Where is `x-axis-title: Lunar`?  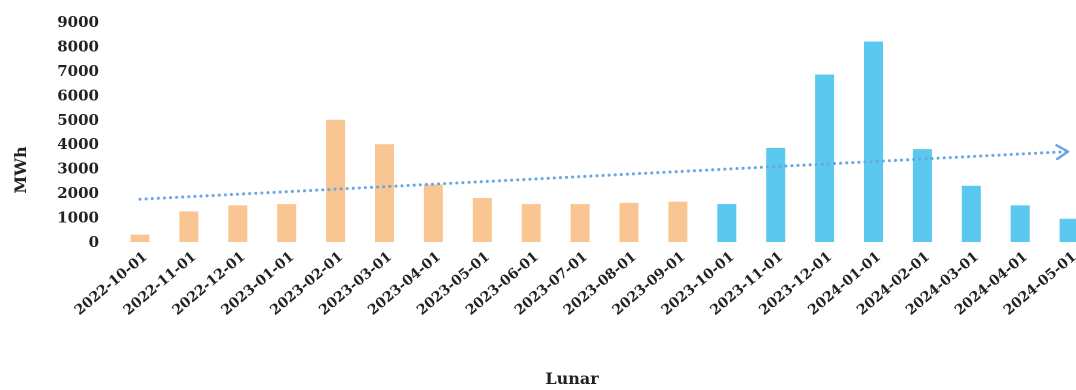 x-axis-title: Lunar is located at coordinates (572, 378).